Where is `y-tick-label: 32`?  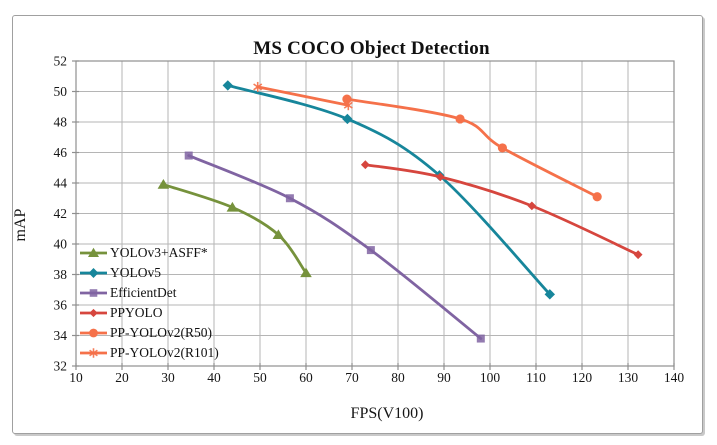
y-tick-label: 32 is located at coordinates (61, 366).